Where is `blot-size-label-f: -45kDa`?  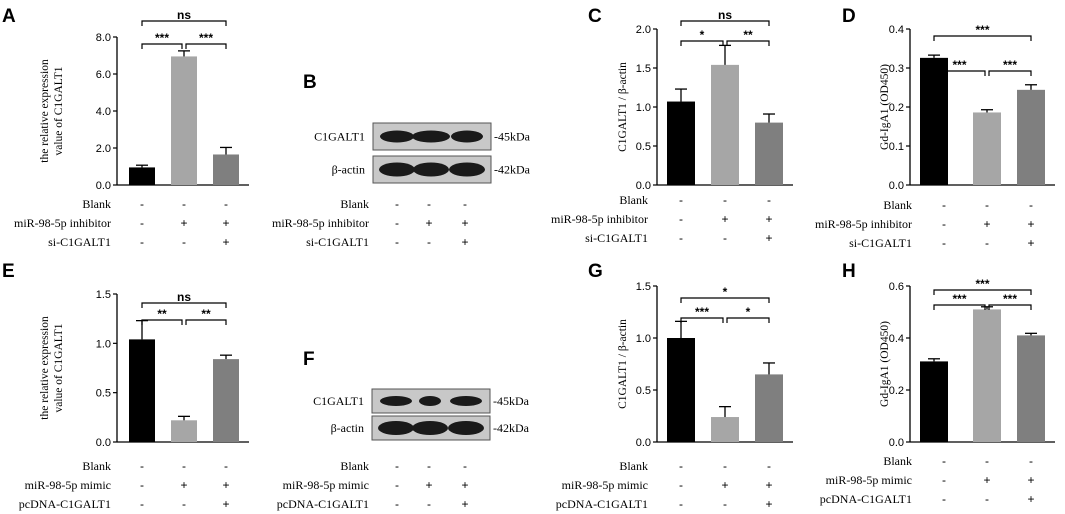 blot-size-label-f: -45kDa is located at coordinates (511, 401).